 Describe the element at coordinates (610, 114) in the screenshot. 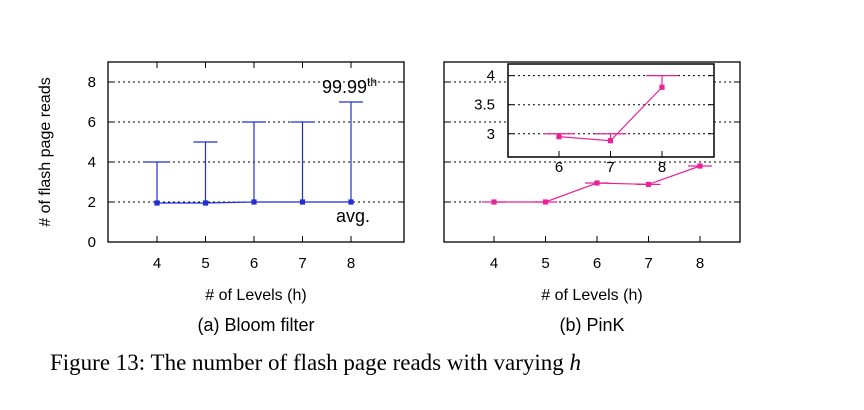

I see `inset-avg-series` at that location.